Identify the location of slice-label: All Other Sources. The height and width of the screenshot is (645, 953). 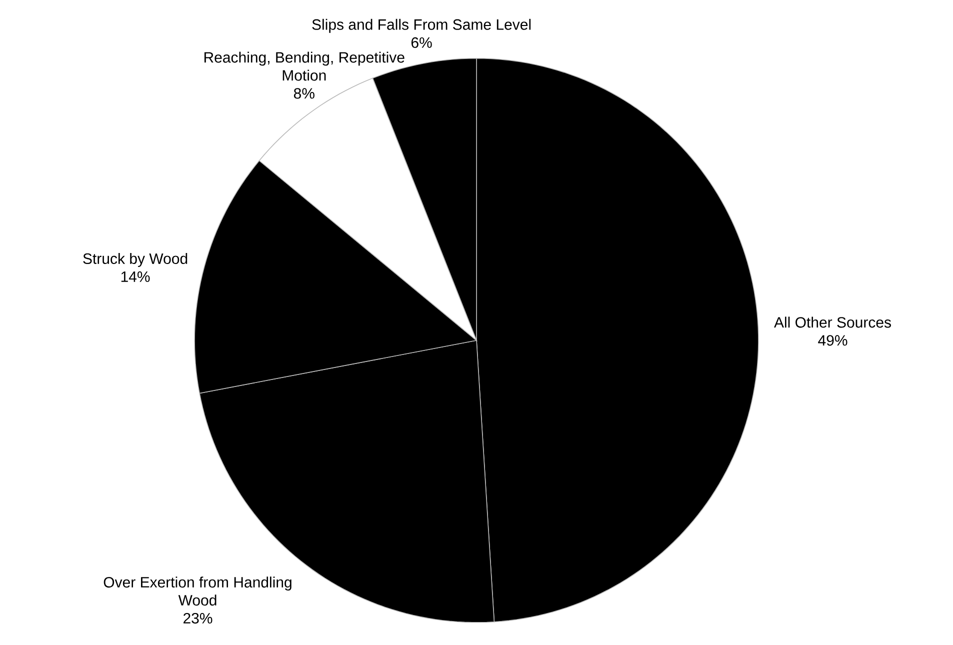
(832, 322).